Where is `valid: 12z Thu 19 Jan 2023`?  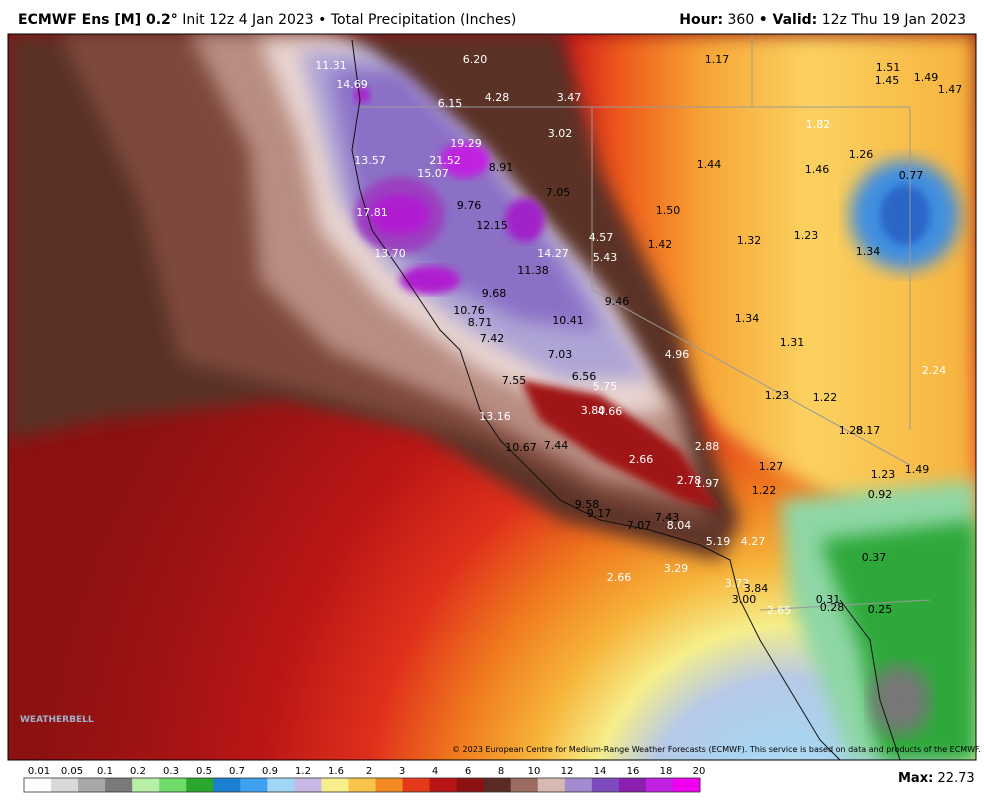 valid: 12z Thu 19 Jan 2023 is located at coordinates (893, 20).